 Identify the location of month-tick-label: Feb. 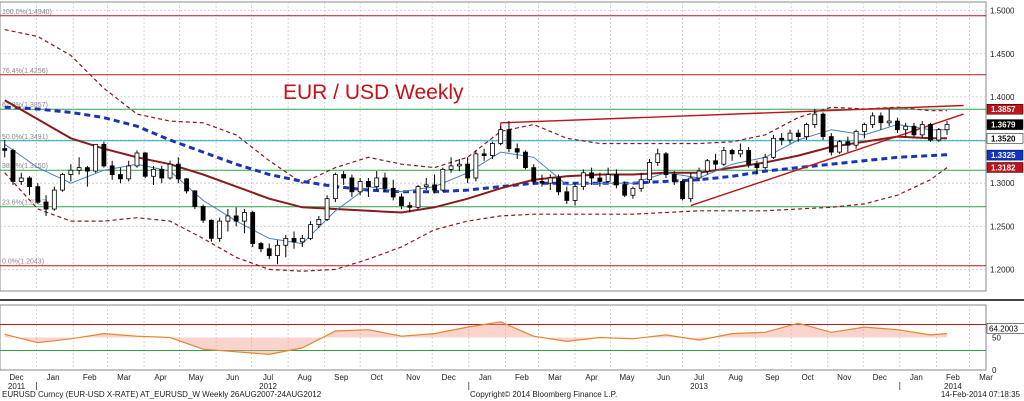
(522, 377).